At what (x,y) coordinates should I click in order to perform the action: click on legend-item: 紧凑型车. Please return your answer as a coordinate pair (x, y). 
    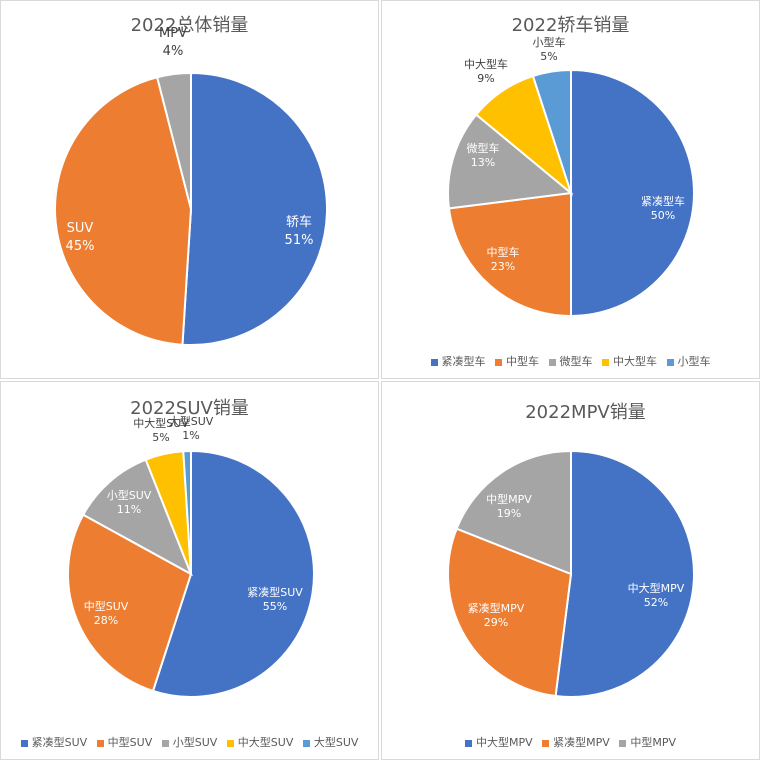
    Looking at the image, I should click on (458, 361).